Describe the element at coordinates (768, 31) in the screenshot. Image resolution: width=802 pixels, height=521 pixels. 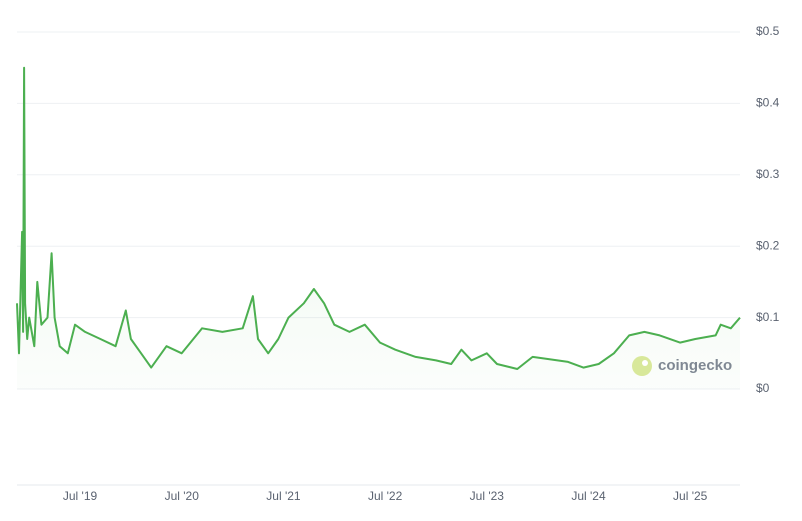
I see `y-tick-label: $0.5` at that location.